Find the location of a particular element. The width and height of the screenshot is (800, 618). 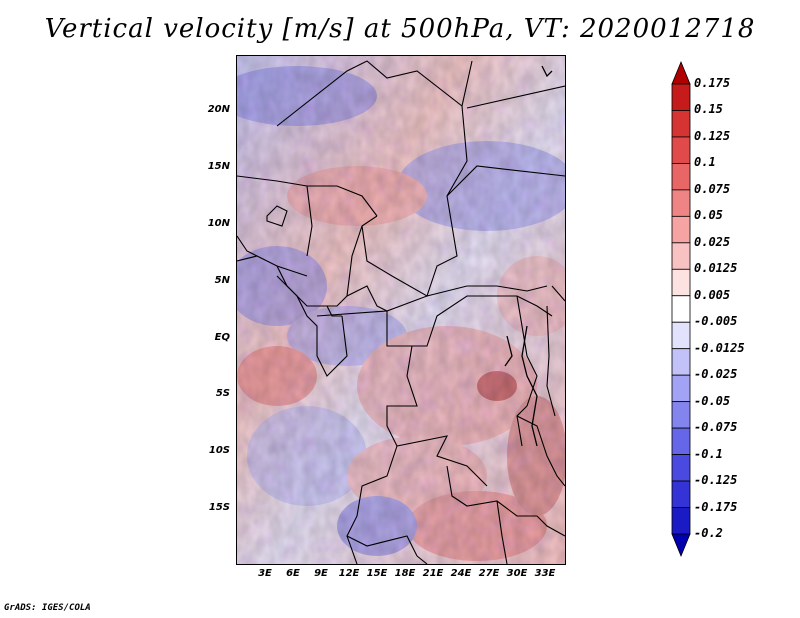

colorbar-label: -0.2 is located at coordinates (708, 533).